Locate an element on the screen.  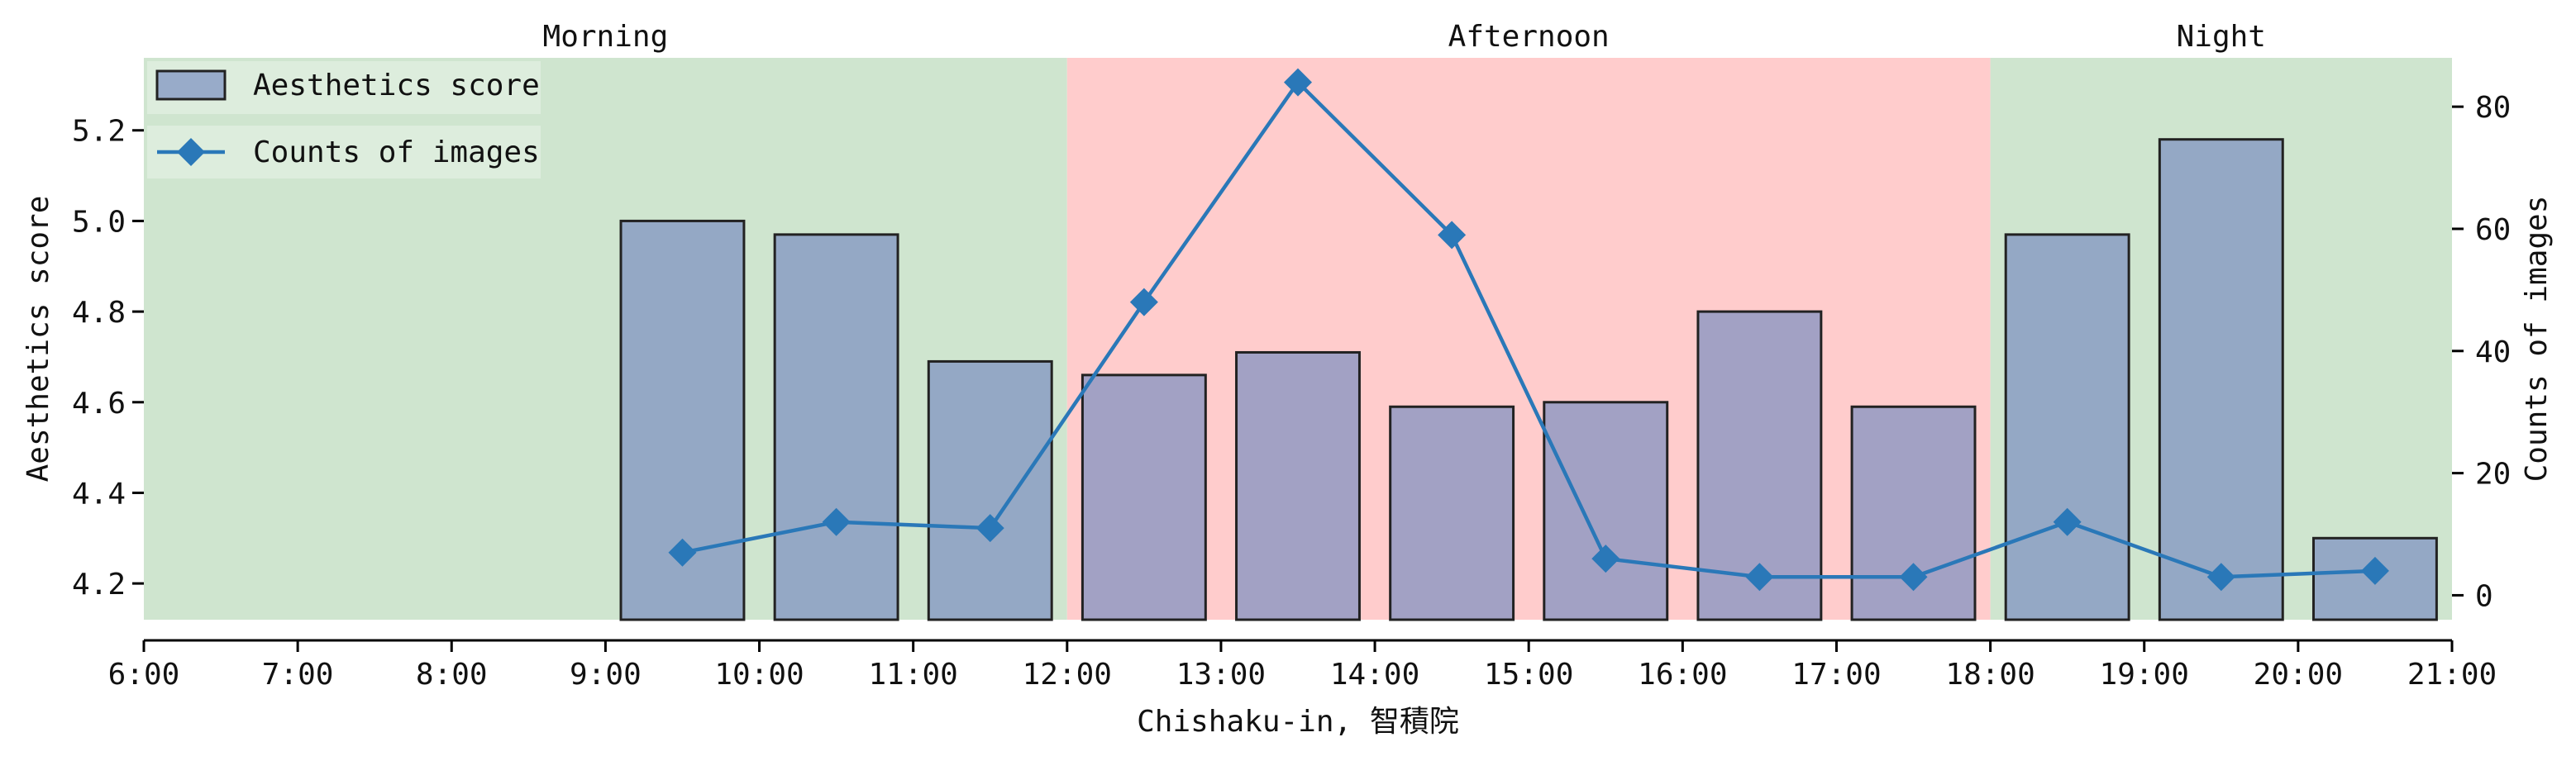
y-left-tick-label: 5.2 is located at coordinates (99, 132).